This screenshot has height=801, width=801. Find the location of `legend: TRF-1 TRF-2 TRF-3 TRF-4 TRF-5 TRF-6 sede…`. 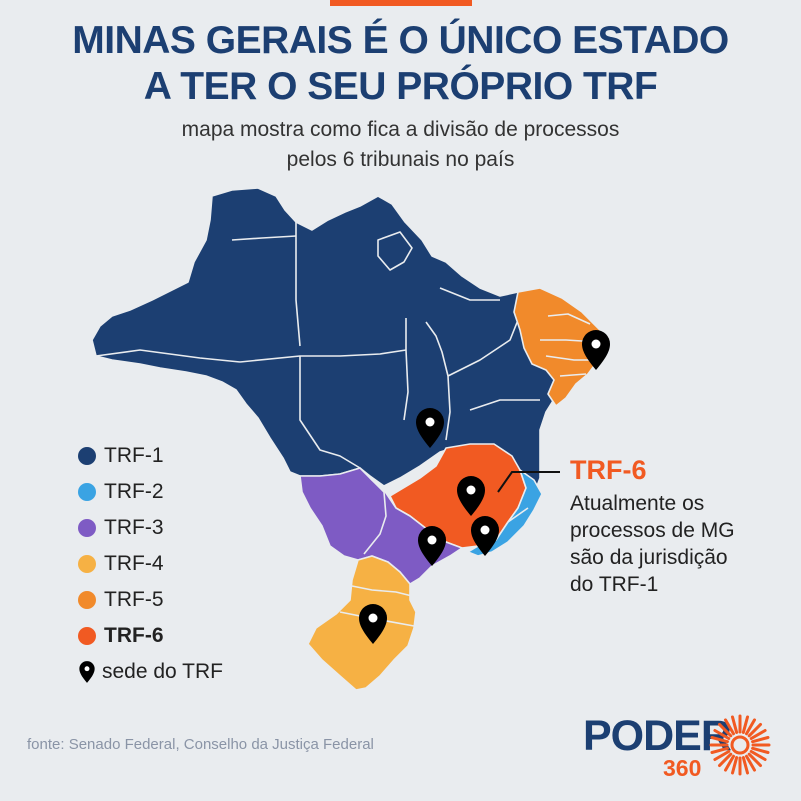

legend: TRF-1 TRF-2 TRF-3 TRF-4 TRF-5 TRF-6 sede… is located at coordinates (150, 564).